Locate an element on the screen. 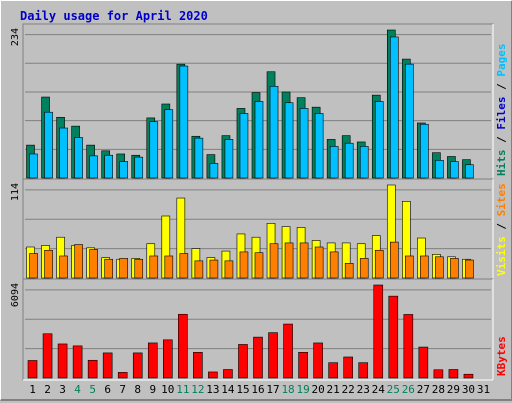 This screenshot has height=403, width=512. xtick-label-day-16: 16 is located at coordinates (257, 389).